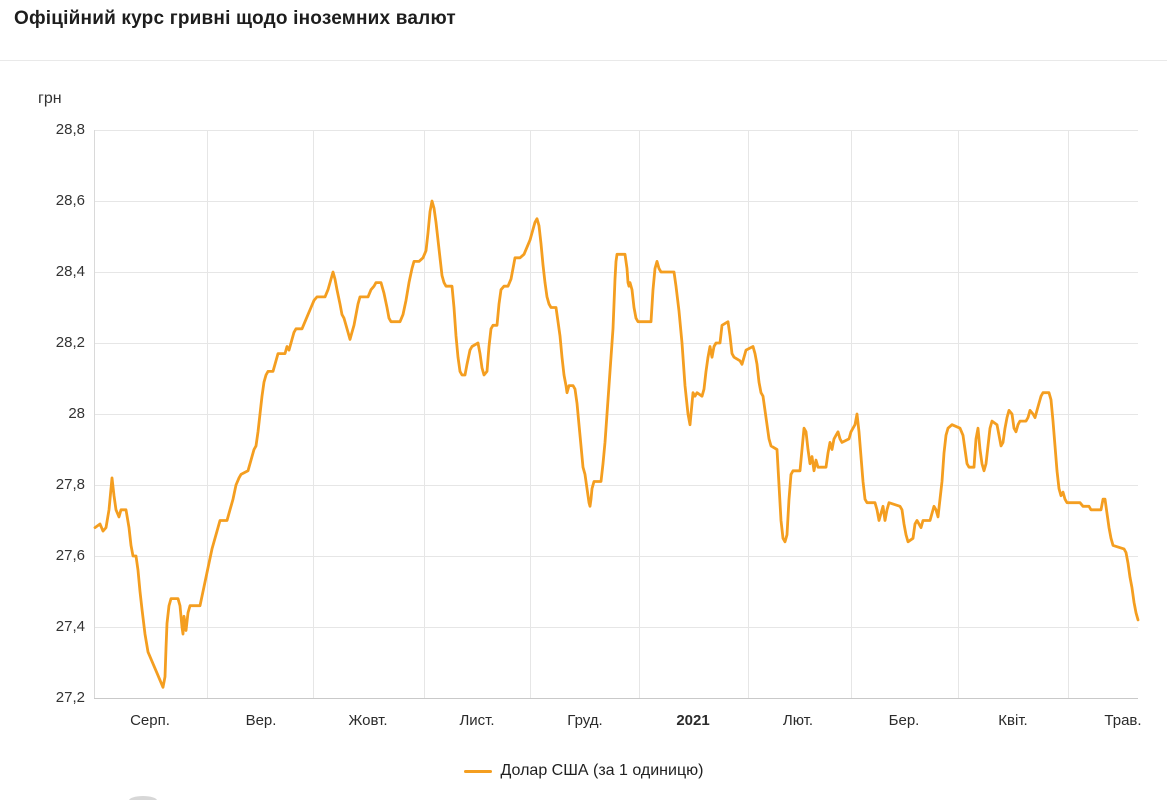 This screenshot has height=800, width=1167. Describe the element at coordinates (76, 413) in the screenshot. I see `y-tick-label: 28` at that location.